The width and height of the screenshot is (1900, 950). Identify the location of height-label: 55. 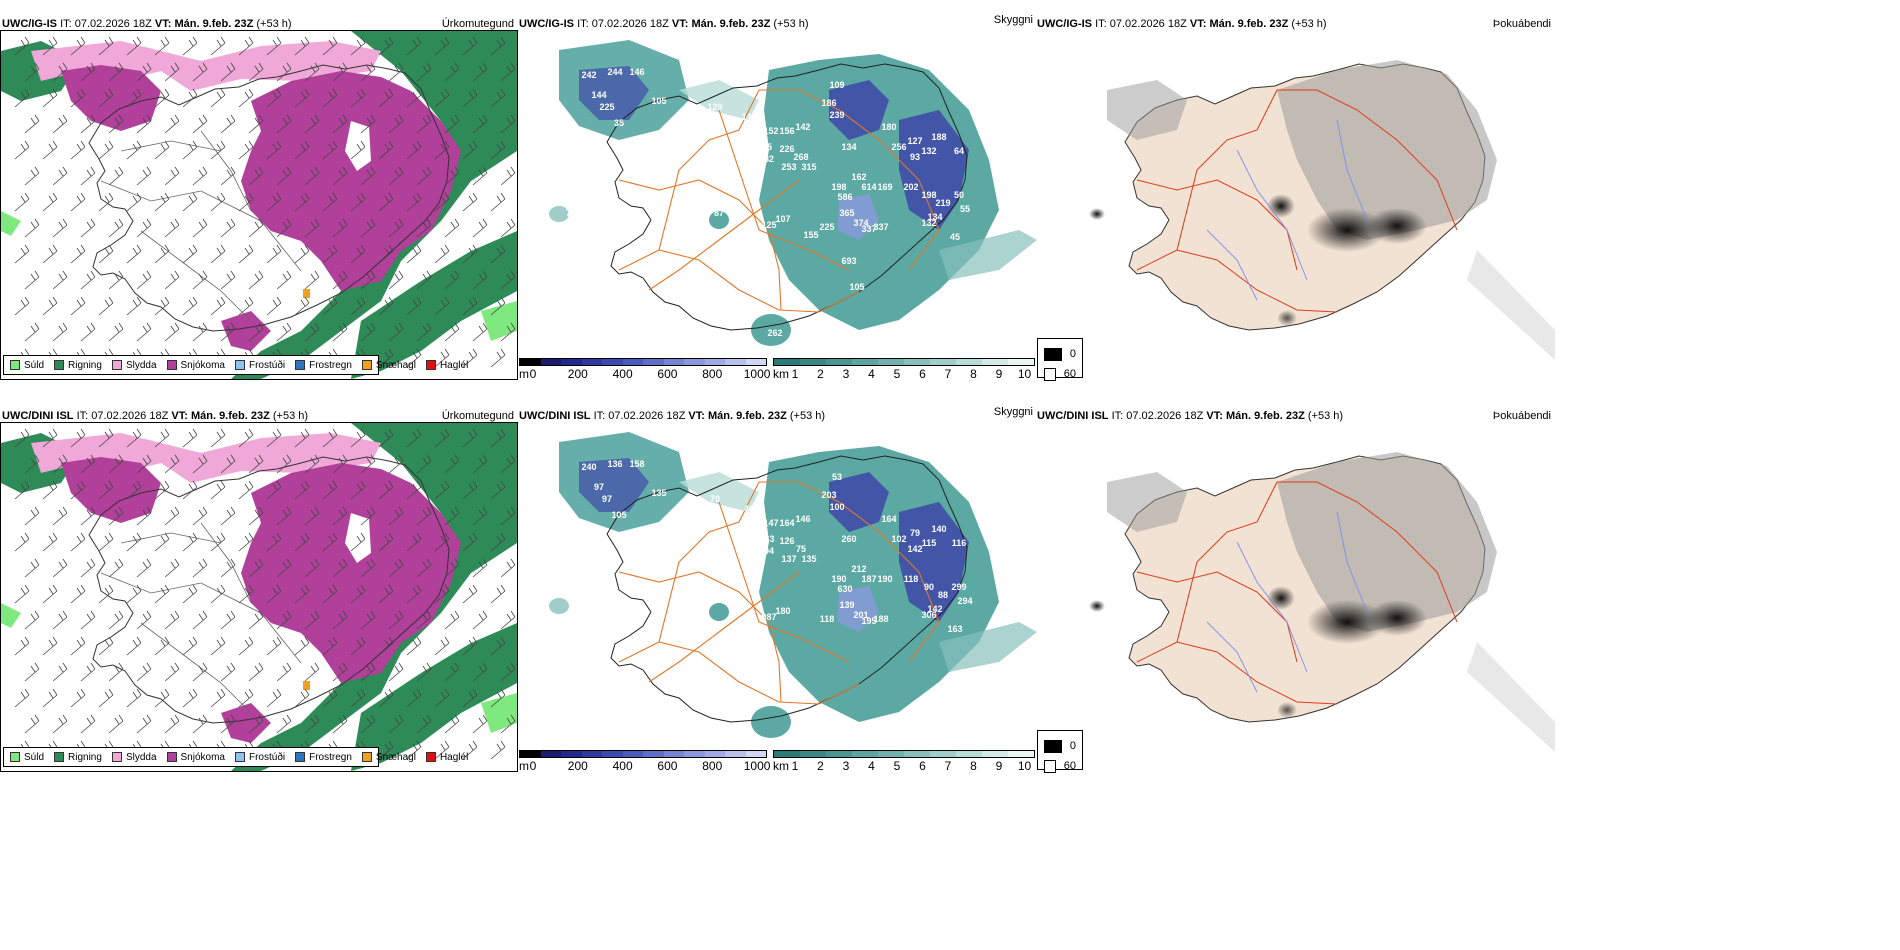
(965, 209).